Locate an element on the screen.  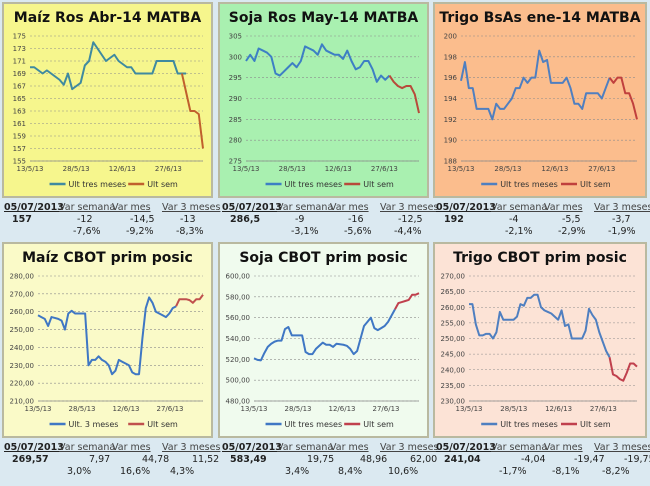
y-tick-label: 285 is located at coordinates (235, 120).